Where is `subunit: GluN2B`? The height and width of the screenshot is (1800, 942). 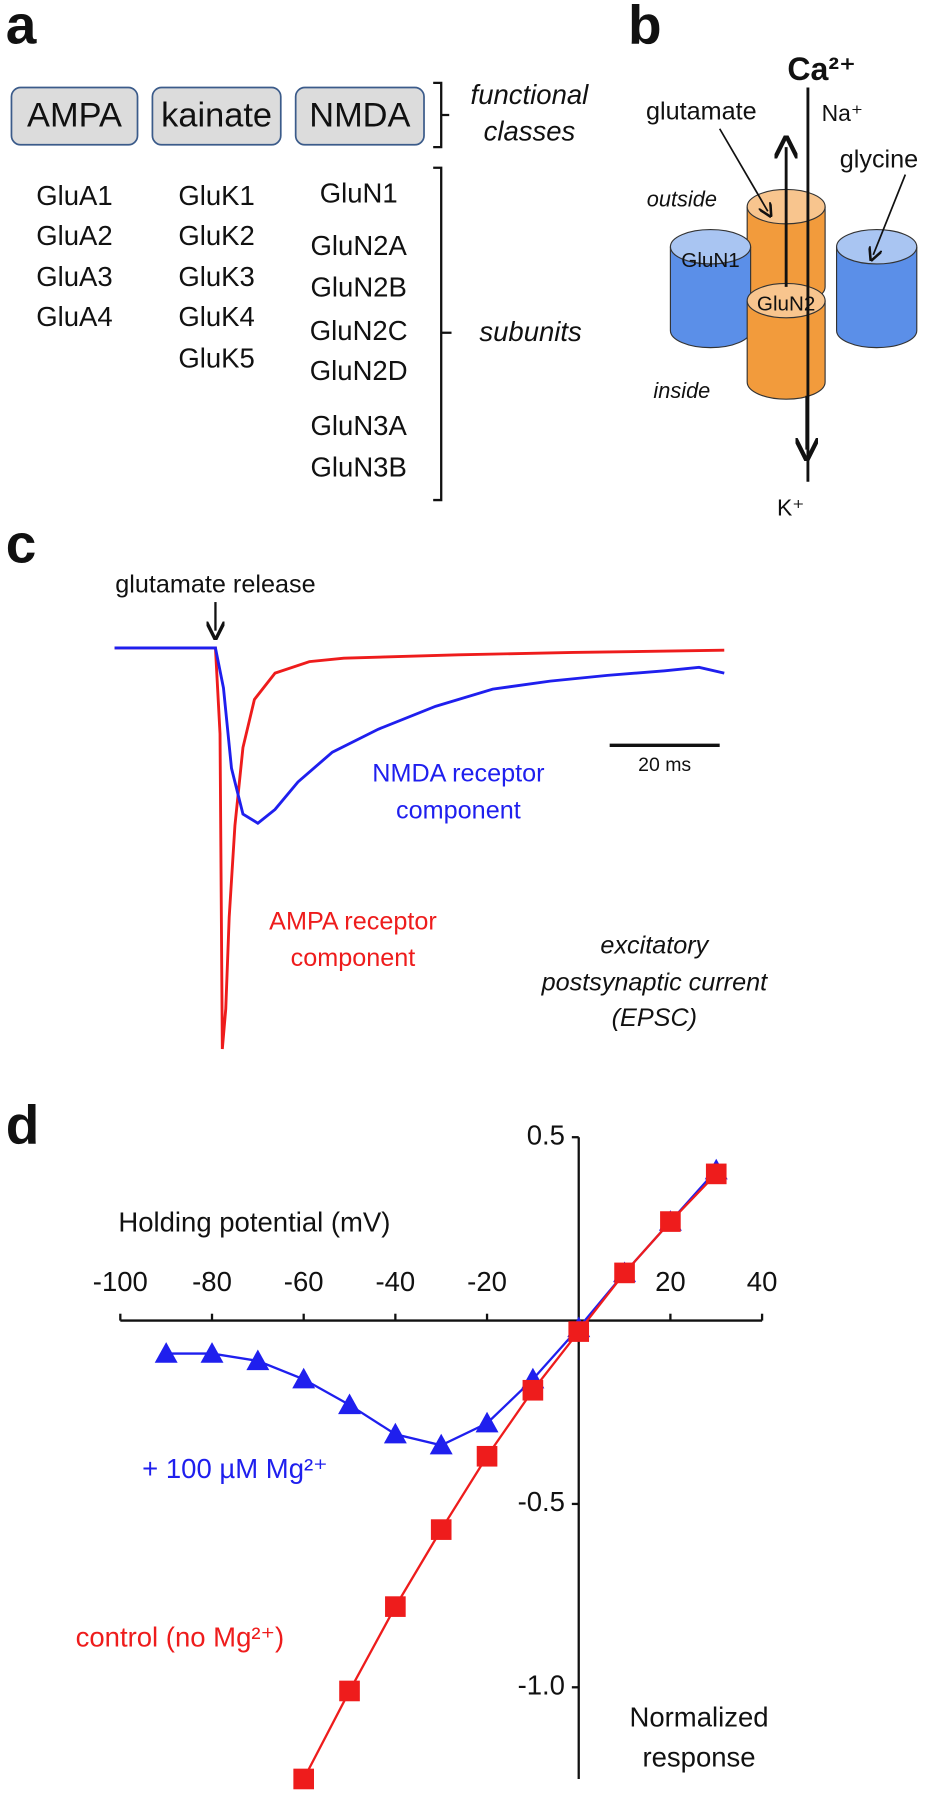
subunit: GluN2B is located at coordinates (359, 286).